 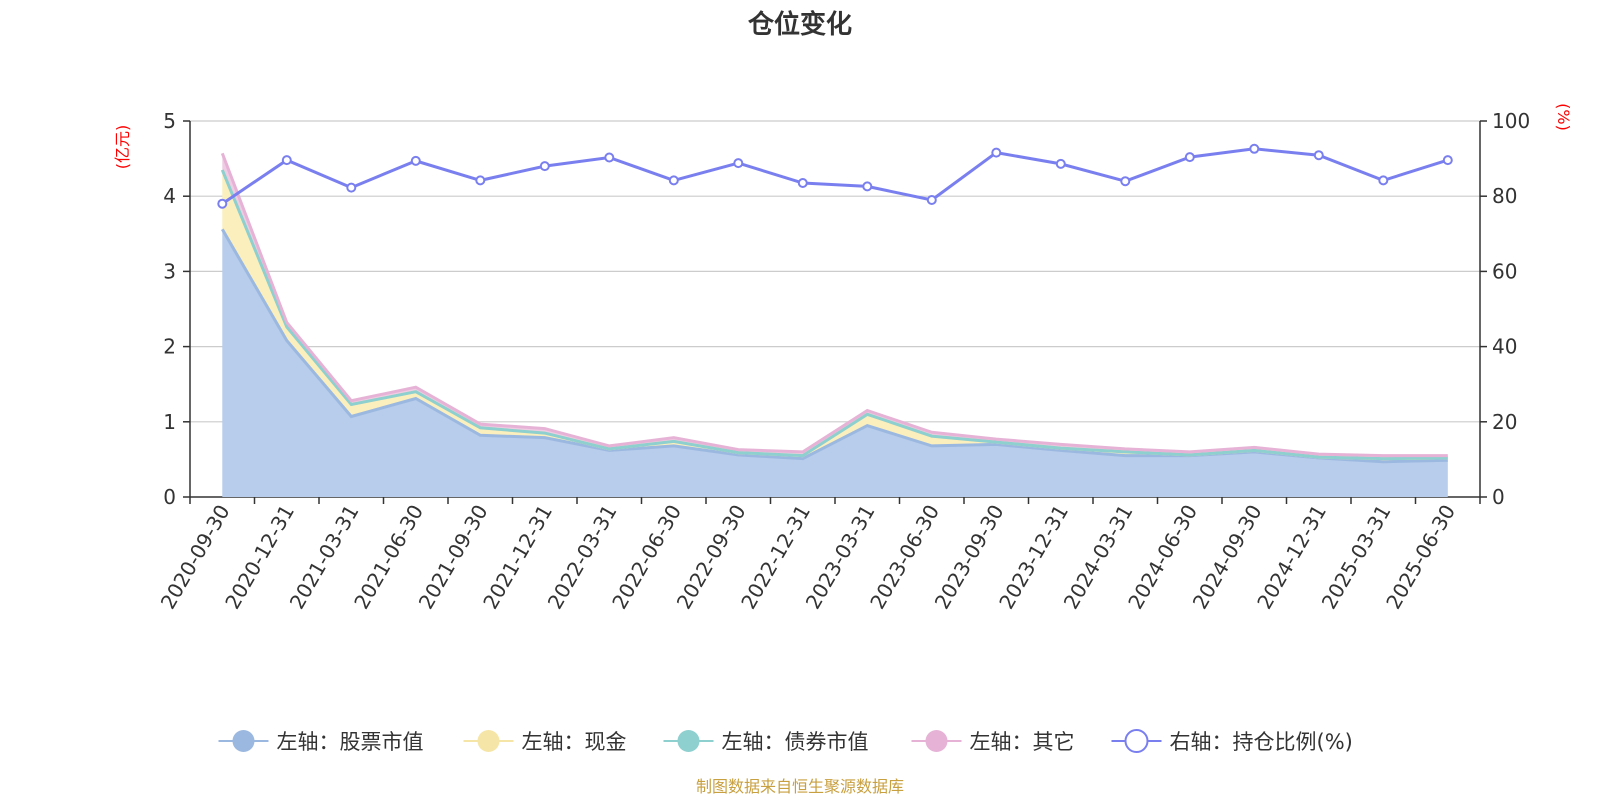 I want to click on right-tick-label: 0, so click(x=1498, y=497).